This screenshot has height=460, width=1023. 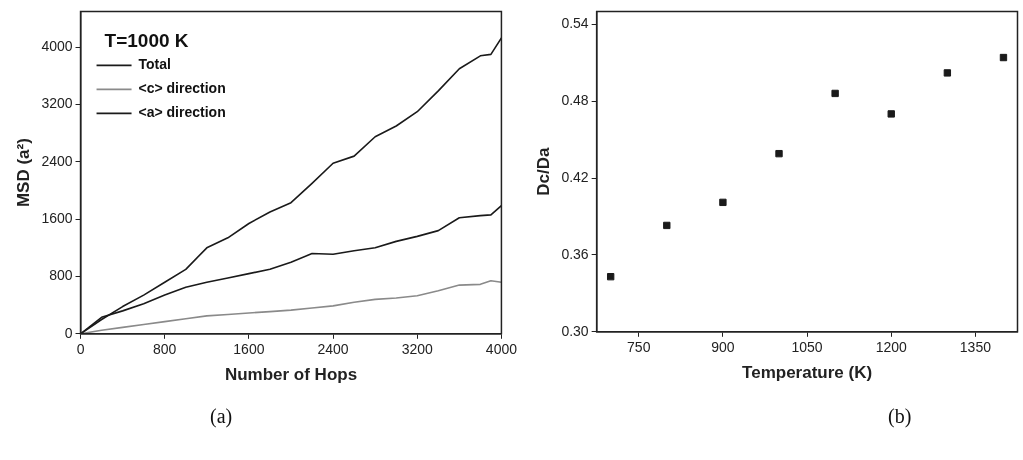 I want to click on y-axis-title: Dc/Da, so click(x=543, y=171).